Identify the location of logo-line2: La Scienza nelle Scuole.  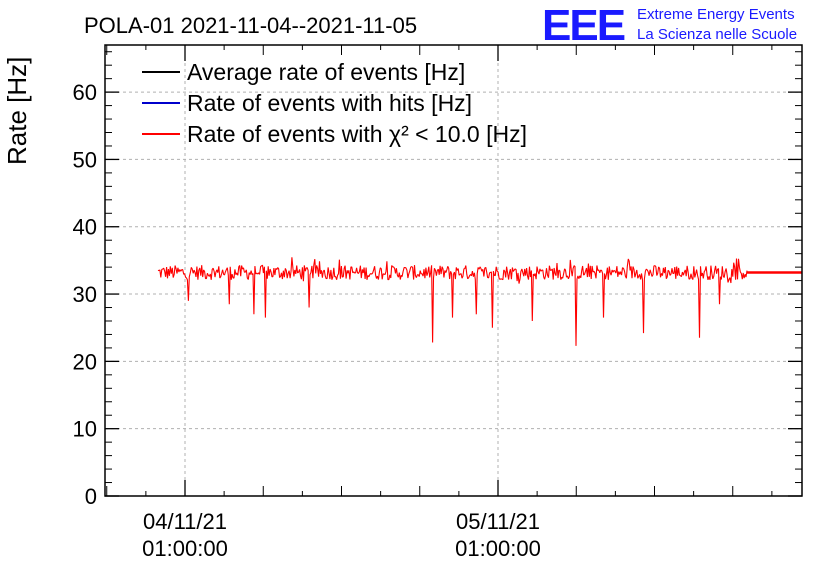
(717, 34).